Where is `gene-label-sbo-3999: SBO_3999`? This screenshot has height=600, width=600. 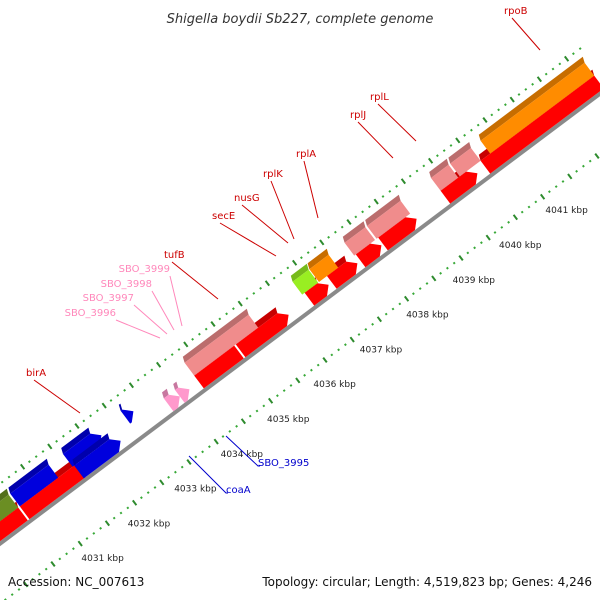
gene-label-sbo-3999: SBO_3999 is located at coordinates (144, 269).